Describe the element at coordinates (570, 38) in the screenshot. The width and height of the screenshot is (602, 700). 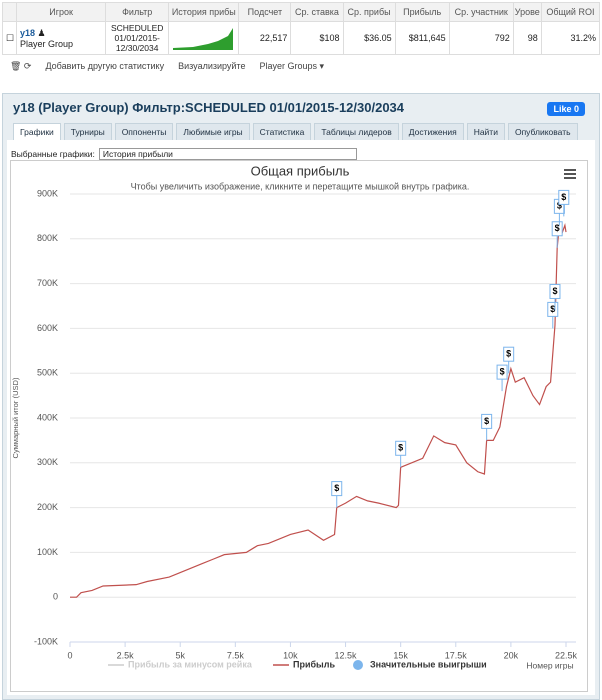
I see `cell: 31.2%` at that location.